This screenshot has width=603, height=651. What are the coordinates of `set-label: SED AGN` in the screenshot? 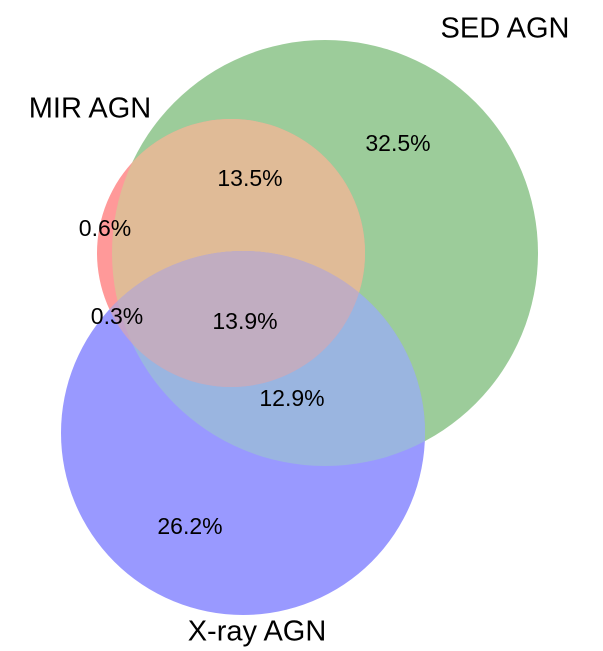 It's located at (505, 29).